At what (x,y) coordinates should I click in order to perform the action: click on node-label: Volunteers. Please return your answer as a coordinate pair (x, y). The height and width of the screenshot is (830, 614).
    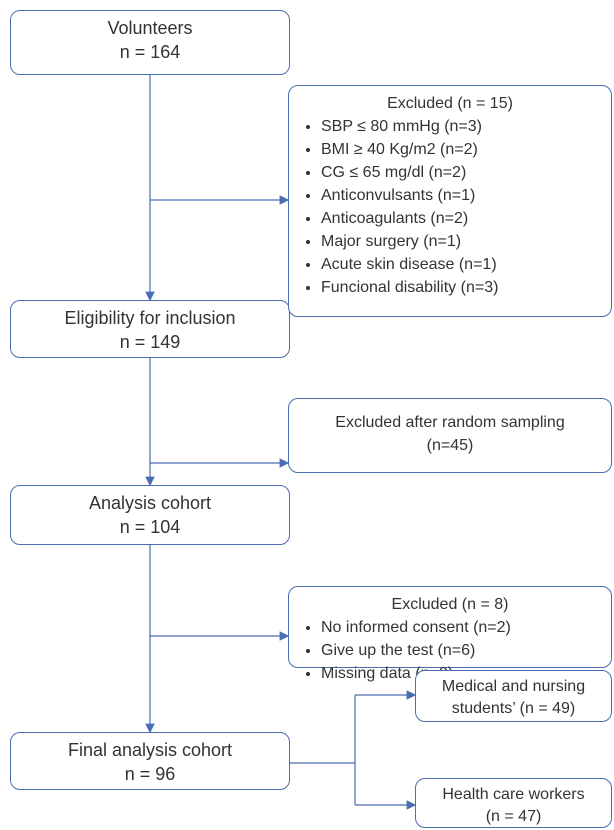
    Looking at the image, I should click on (150, 28).